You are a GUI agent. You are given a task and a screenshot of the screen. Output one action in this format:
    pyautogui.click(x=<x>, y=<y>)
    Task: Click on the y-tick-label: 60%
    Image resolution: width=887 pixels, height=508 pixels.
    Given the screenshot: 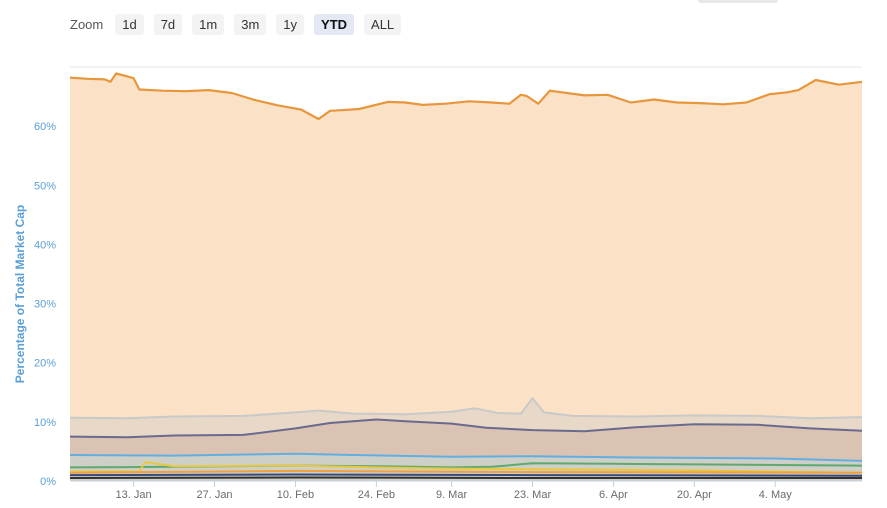 What is the action you would take?
    pyautogui.click(x=45, y=127)
    